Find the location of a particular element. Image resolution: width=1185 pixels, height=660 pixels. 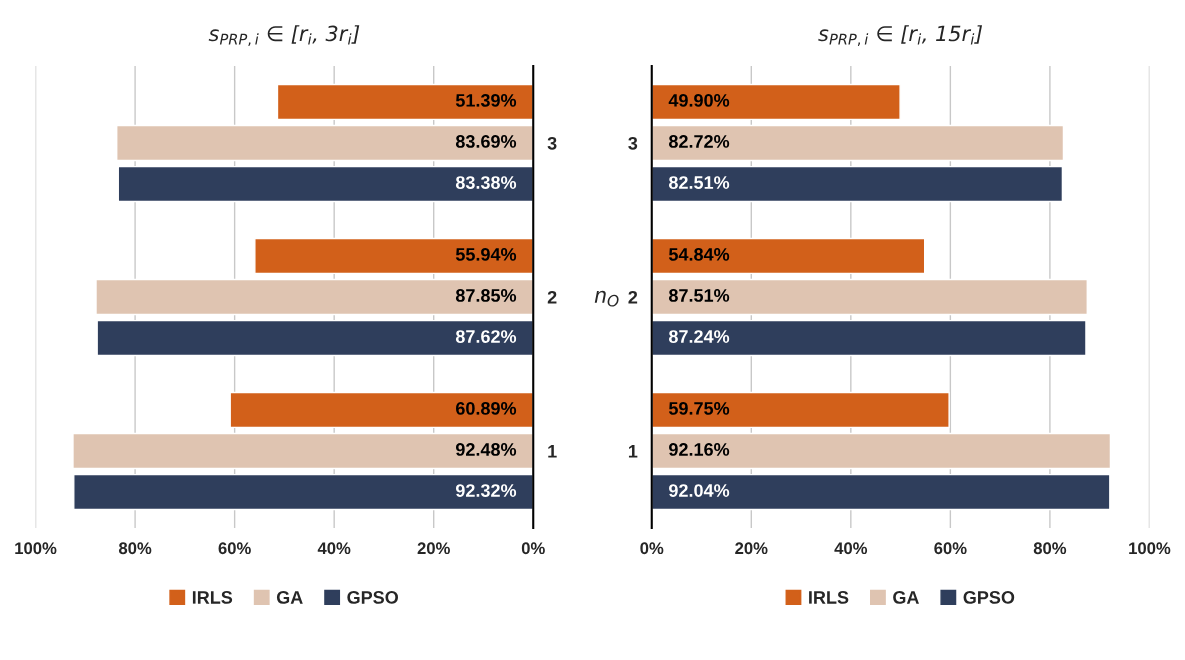

data-label: 83.38% is located at coordinates (486, 182).